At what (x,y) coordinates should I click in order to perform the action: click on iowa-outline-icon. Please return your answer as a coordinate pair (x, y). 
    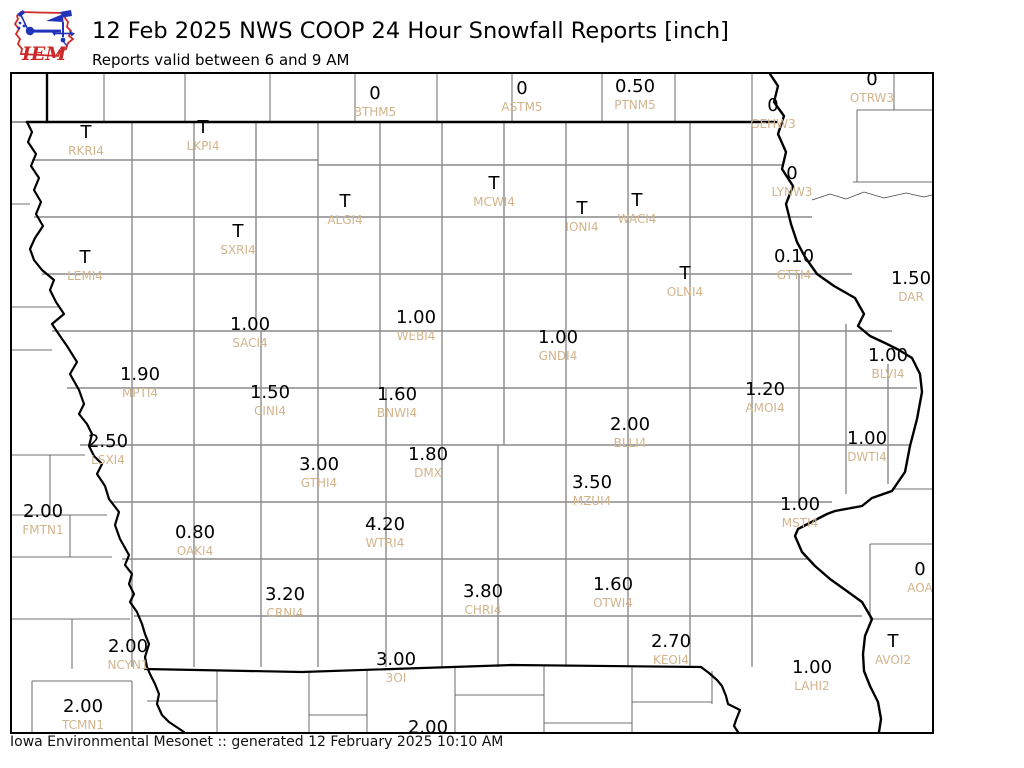
    Looking at the image, I should click on (44, 34).